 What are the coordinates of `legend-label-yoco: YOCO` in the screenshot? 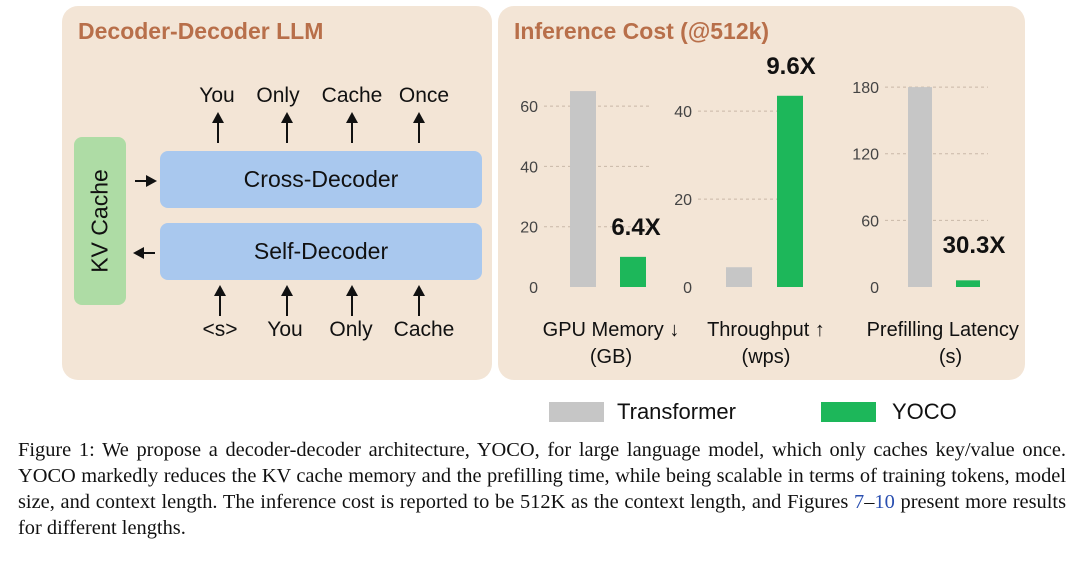 It's located at (924, 411).